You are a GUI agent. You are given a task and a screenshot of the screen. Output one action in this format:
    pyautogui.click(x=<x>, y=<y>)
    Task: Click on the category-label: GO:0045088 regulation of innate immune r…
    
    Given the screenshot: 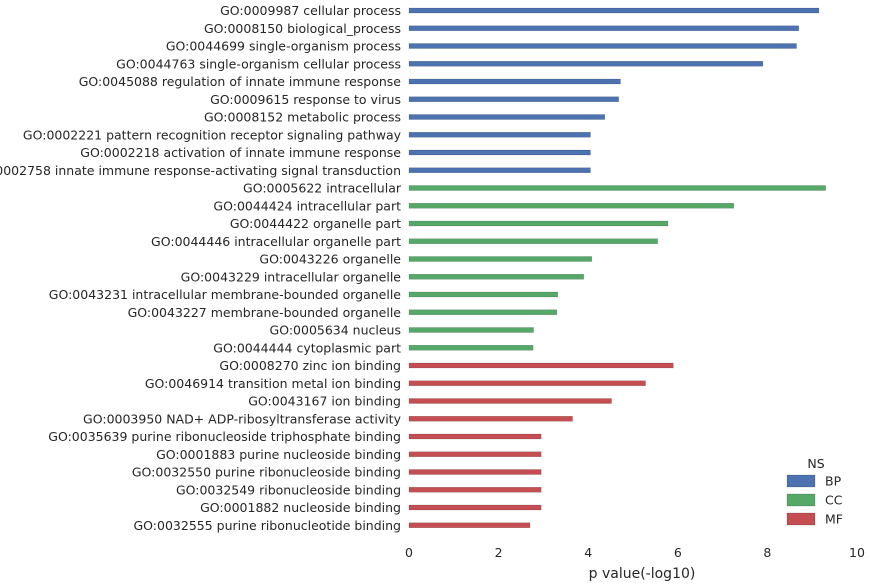 What is the action you would take?
    pyautogui.click(x=240, y=81)
    